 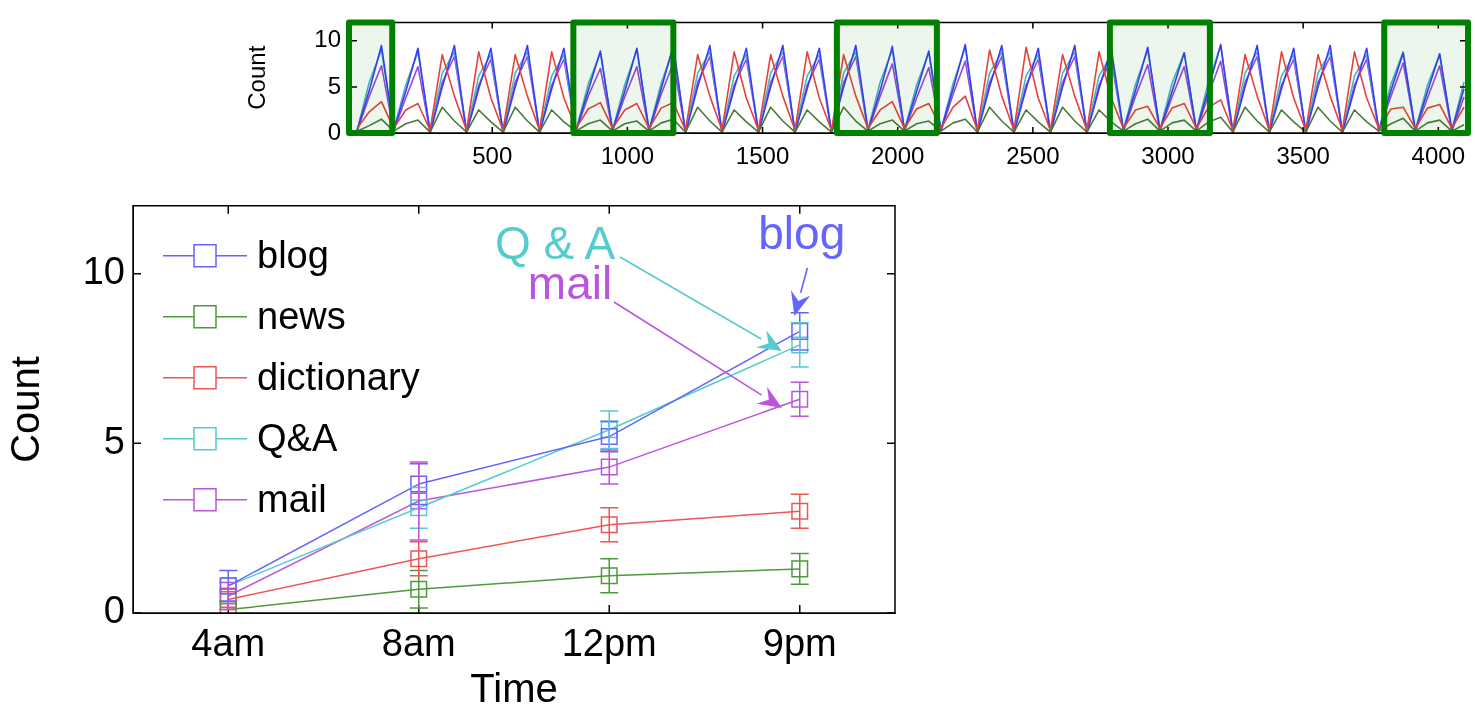 What do you see at coordinates (514, 688) in the screenshot?
I see `x-axis-title: Time` at bounding box center [514, 688].